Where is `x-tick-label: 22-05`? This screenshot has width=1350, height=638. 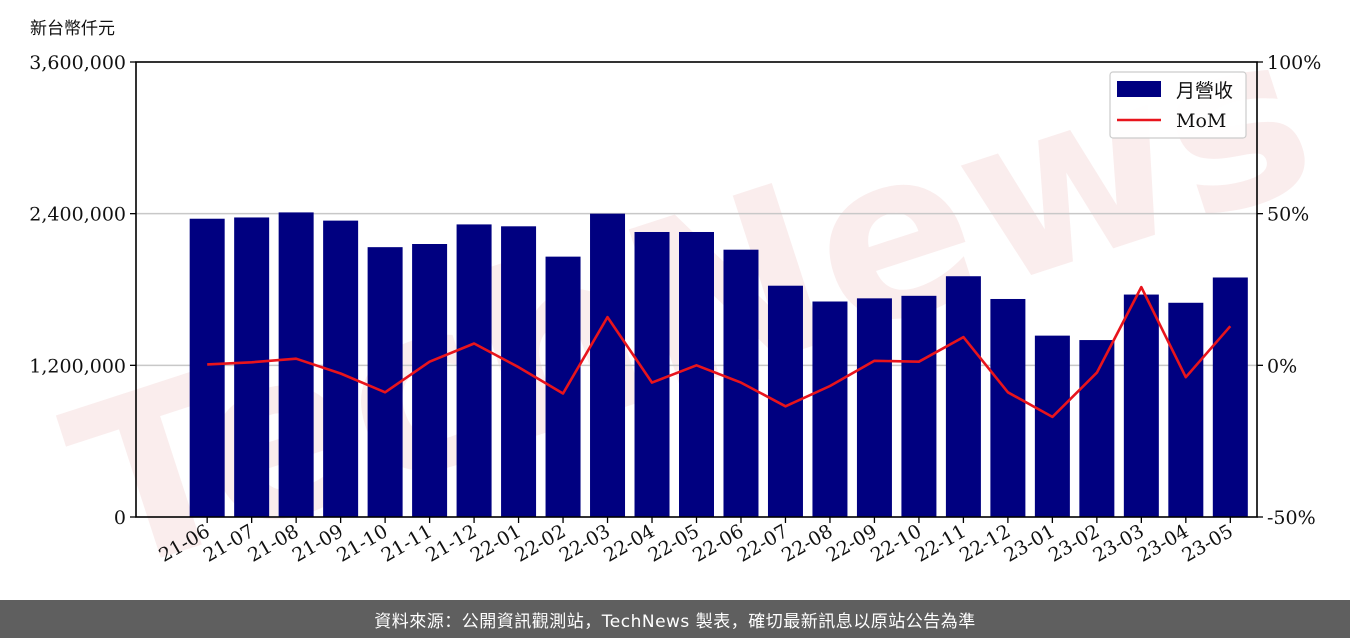
x-tick-label: 22-05 is located at coordinates (674, 543).